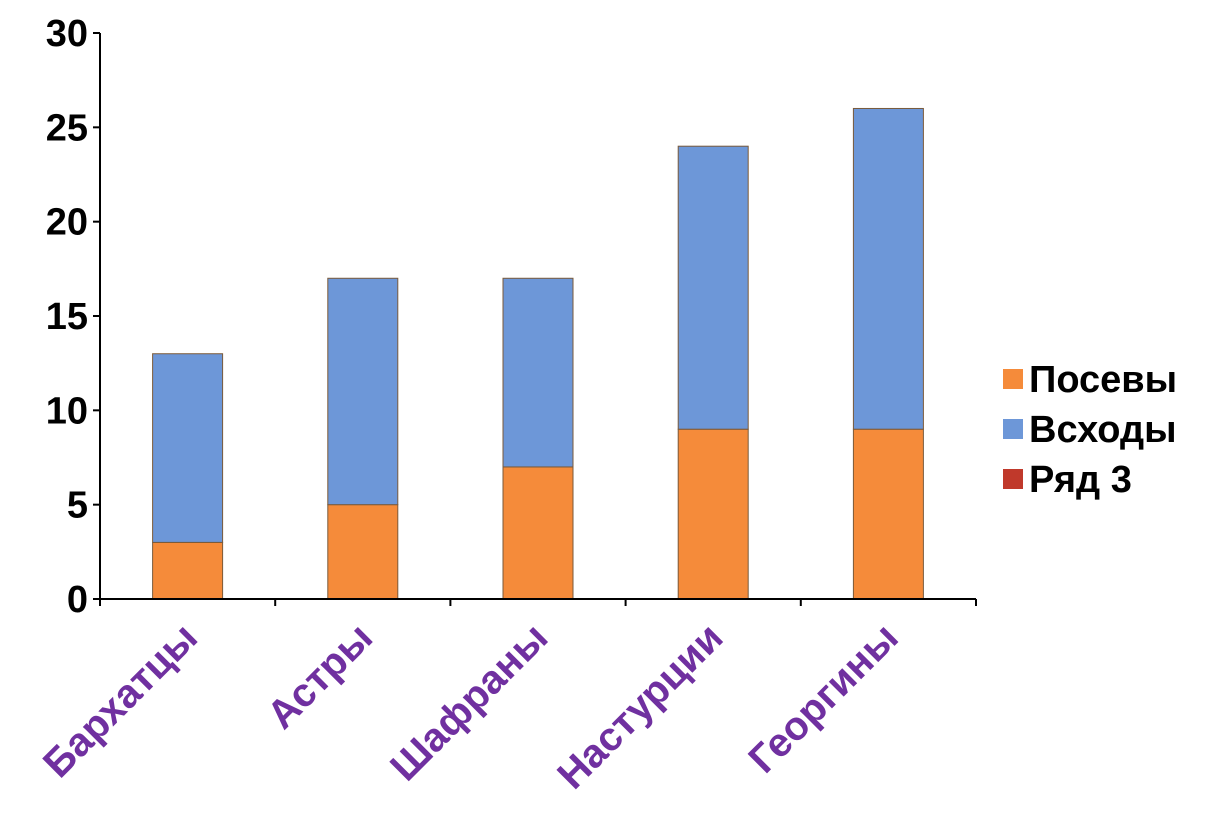  I want to click on y-tick-label: 15, so click(67, 317).